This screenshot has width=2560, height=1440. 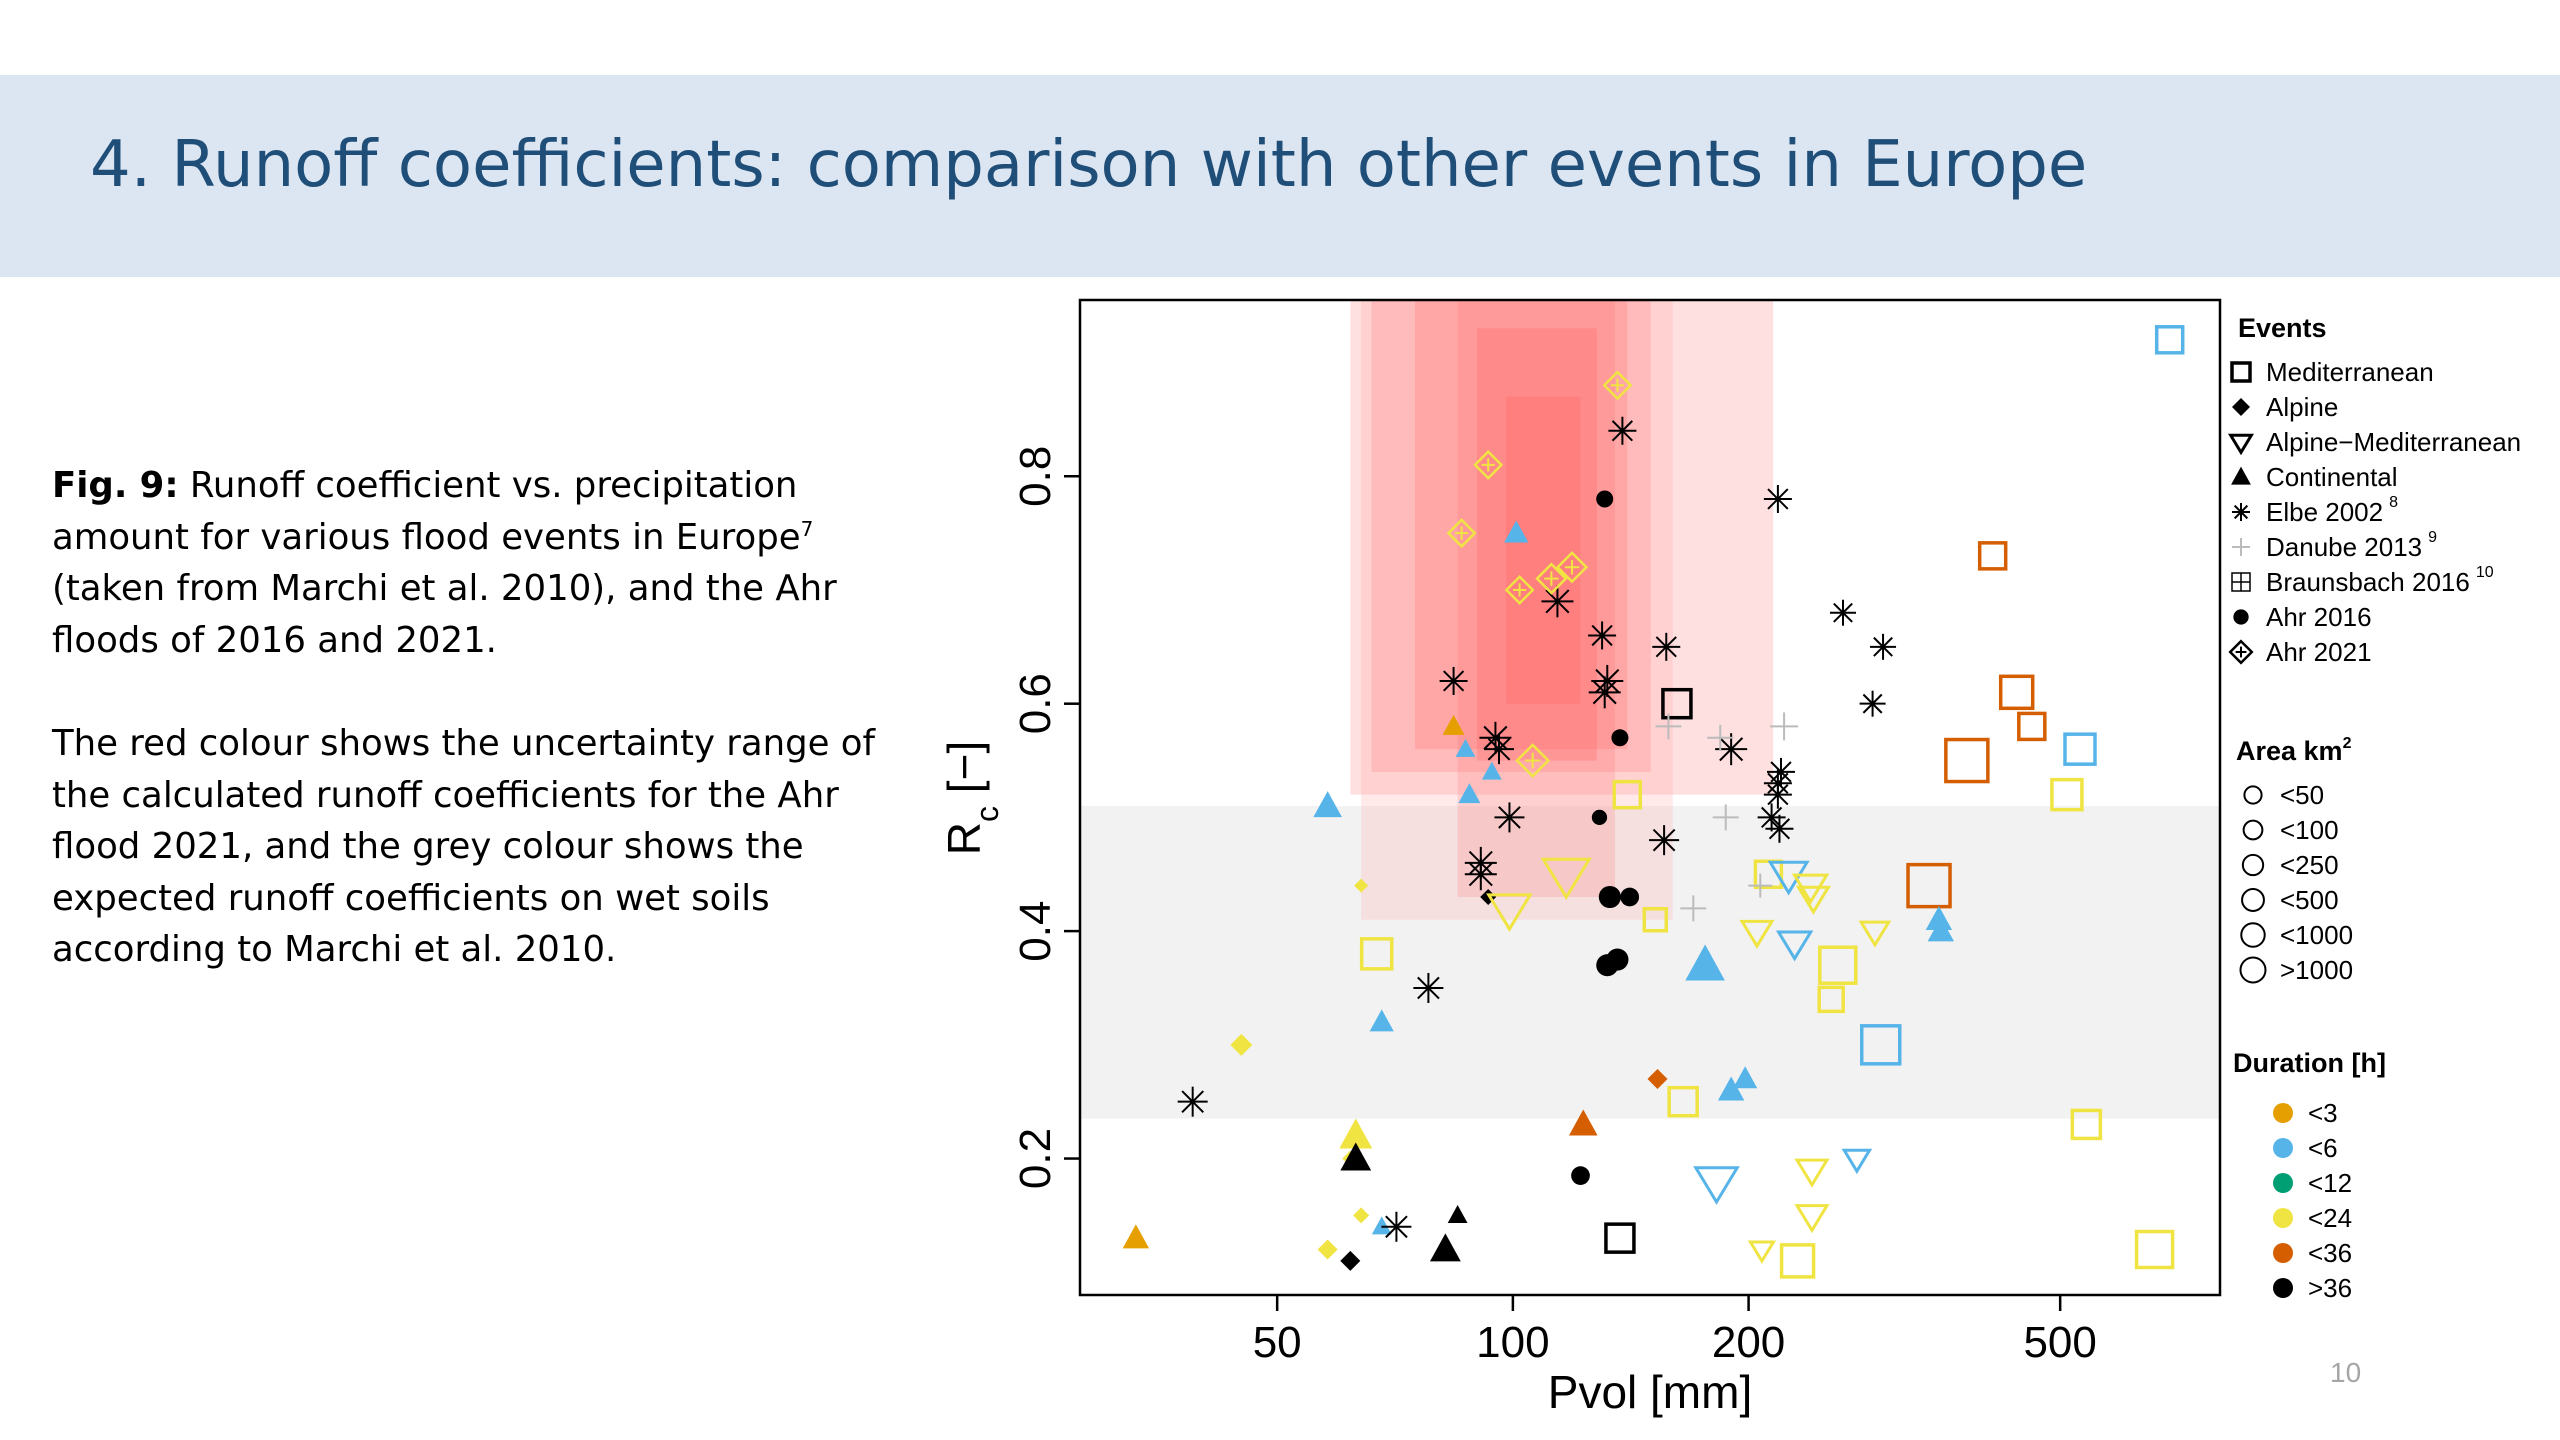 I want to click on title-band, so click(x=1280, y=176).